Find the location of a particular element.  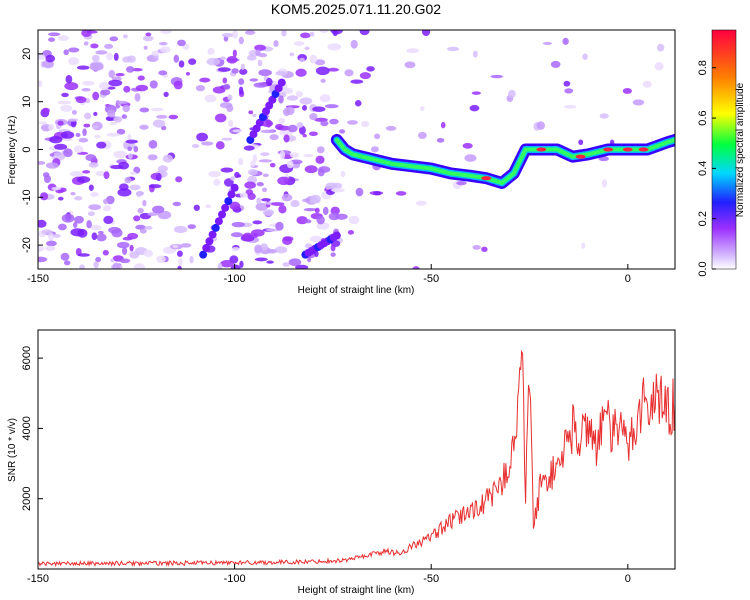

chart-title: KOM5.2025.071.11.20.G02 is located at coordinates (356, 9).